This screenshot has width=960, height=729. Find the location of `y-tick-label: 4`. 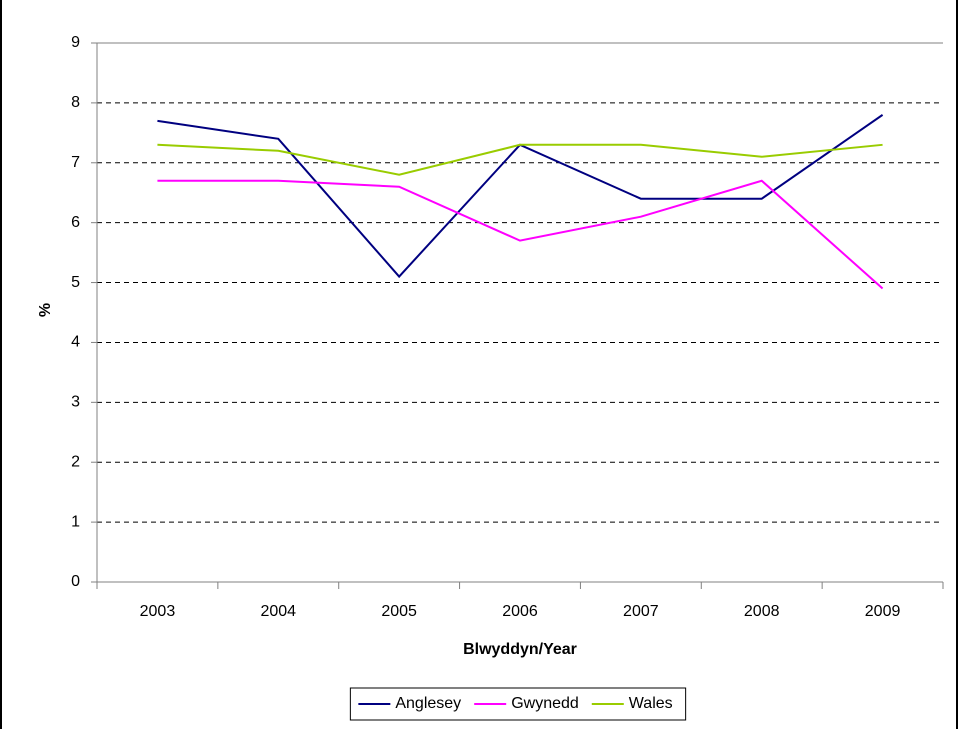

y-tick-label: 4 is located at coordinates (75, 342).